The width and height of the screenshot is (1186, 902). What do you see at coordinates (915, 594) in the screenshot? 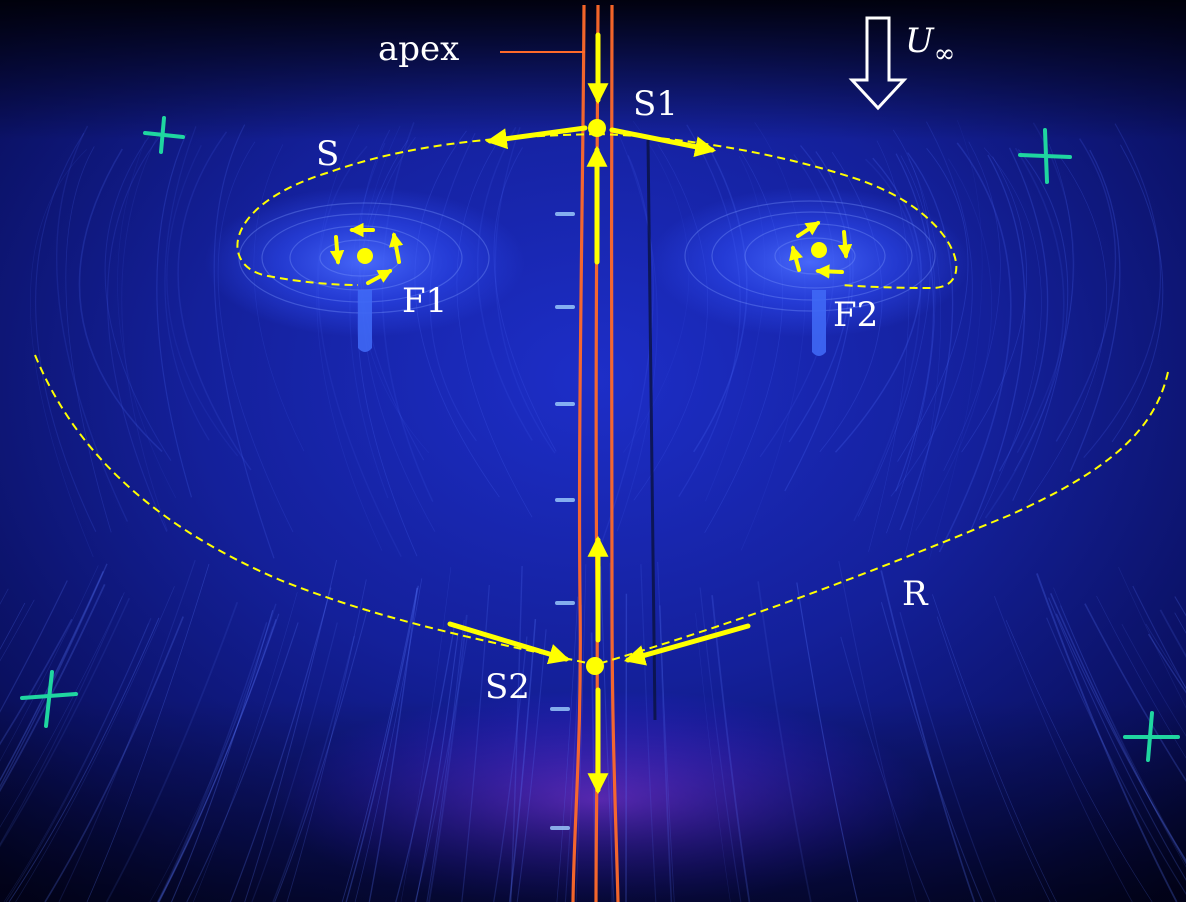
I see `reattachment-line-label: R` at bounding box center [915, 594].